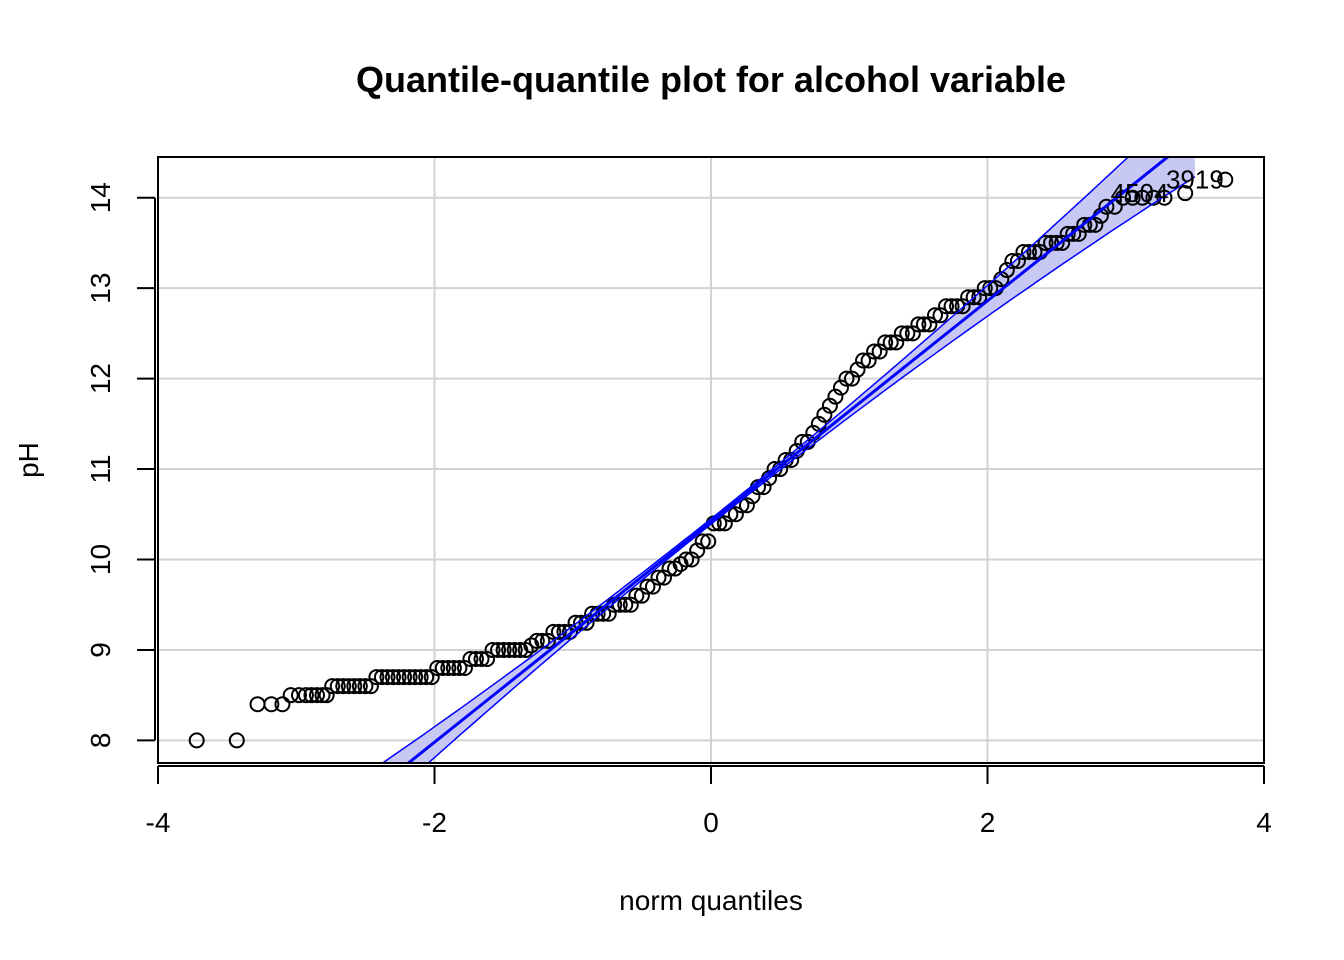  I want to click on y-tick-label: 12, so click(100, 378).